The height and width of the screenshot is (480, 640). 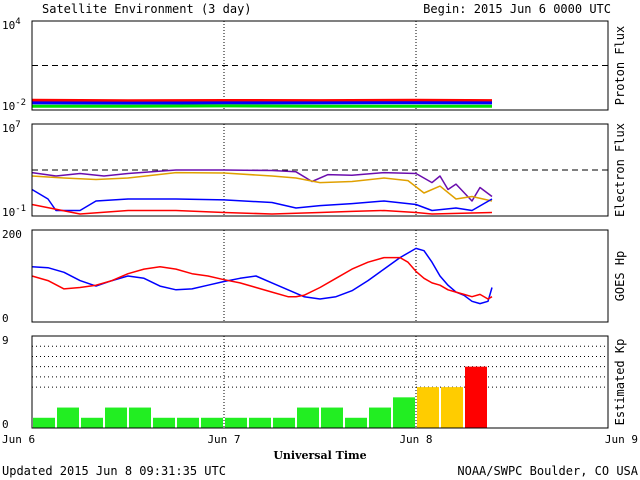 What do you see at coordinates (223, 439) in the screenshot?
I see `x-tick-label: Jun 7` at bounding box center [223, 439].